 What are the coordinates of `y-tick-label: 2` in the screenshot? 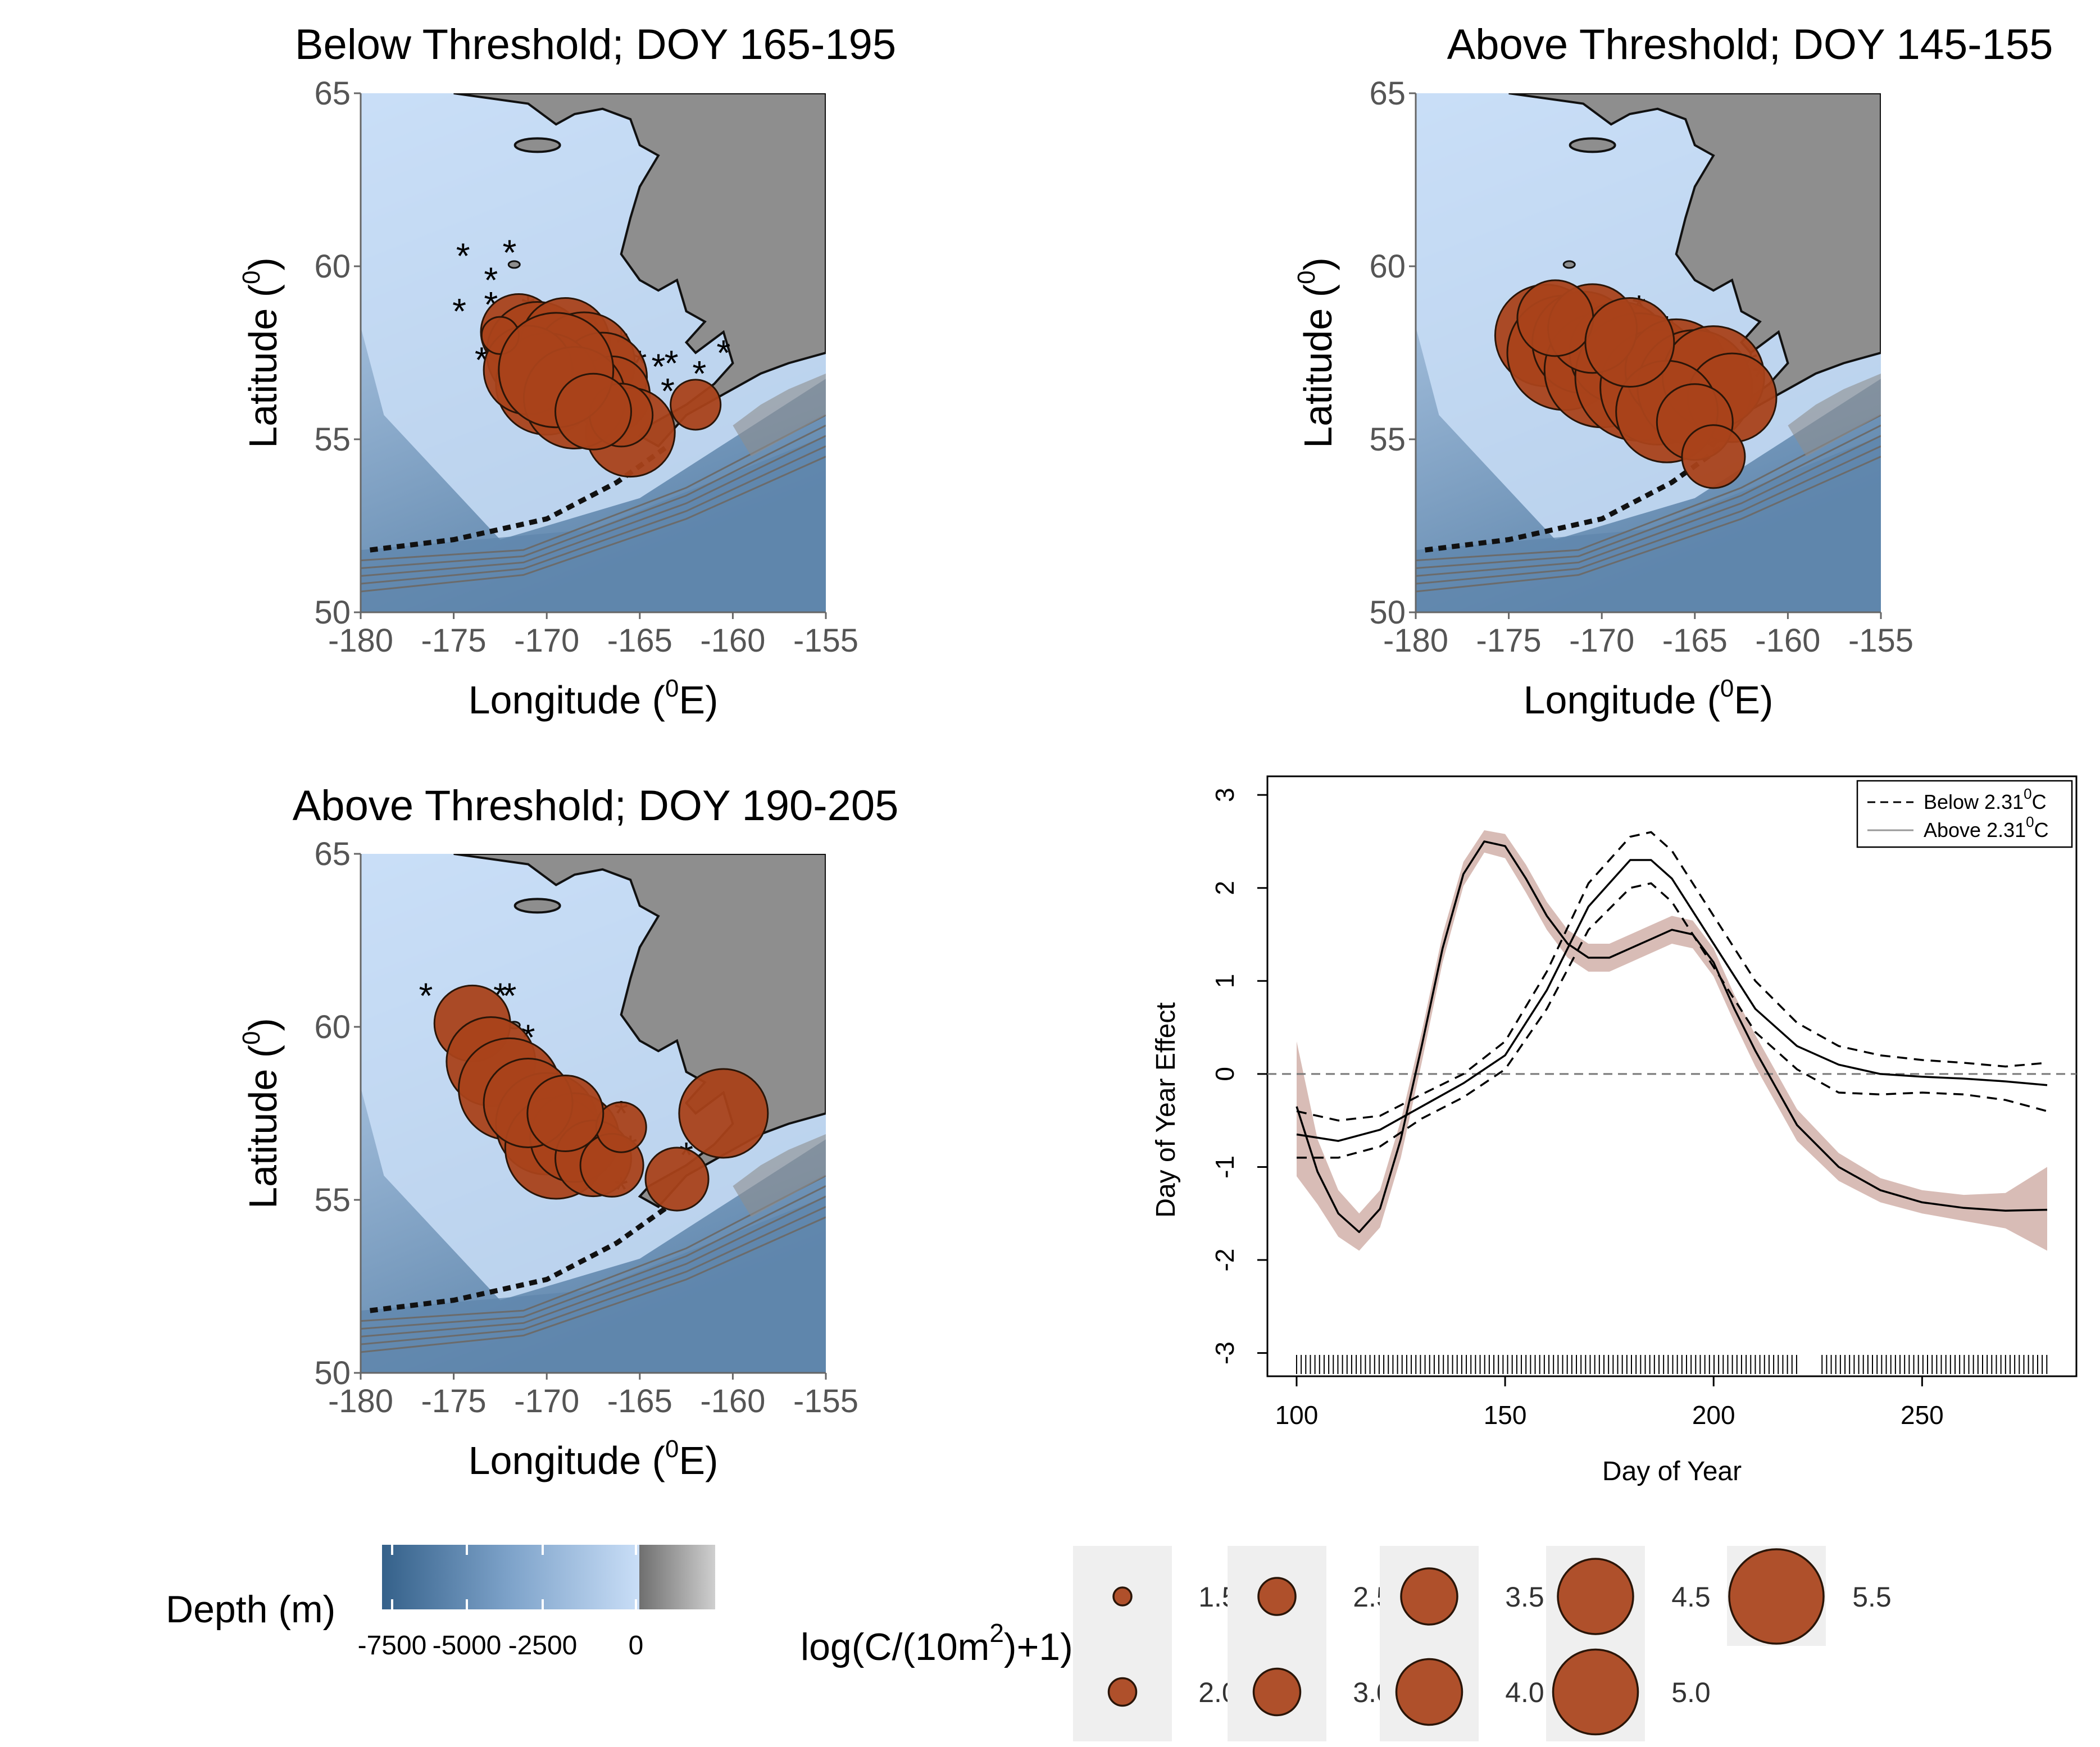 It's located at (1225, 888).